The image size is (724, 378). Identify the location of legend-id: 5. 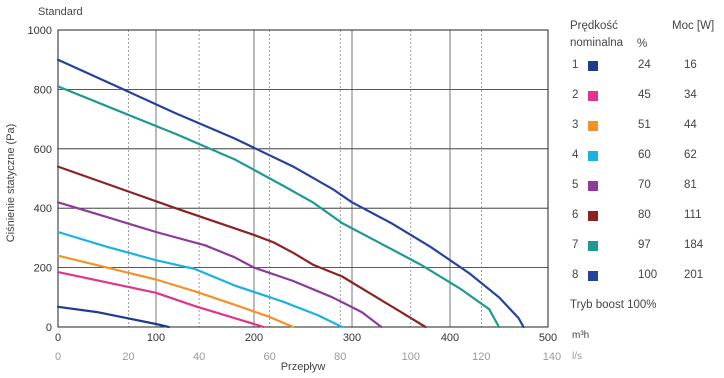
(575, 185).